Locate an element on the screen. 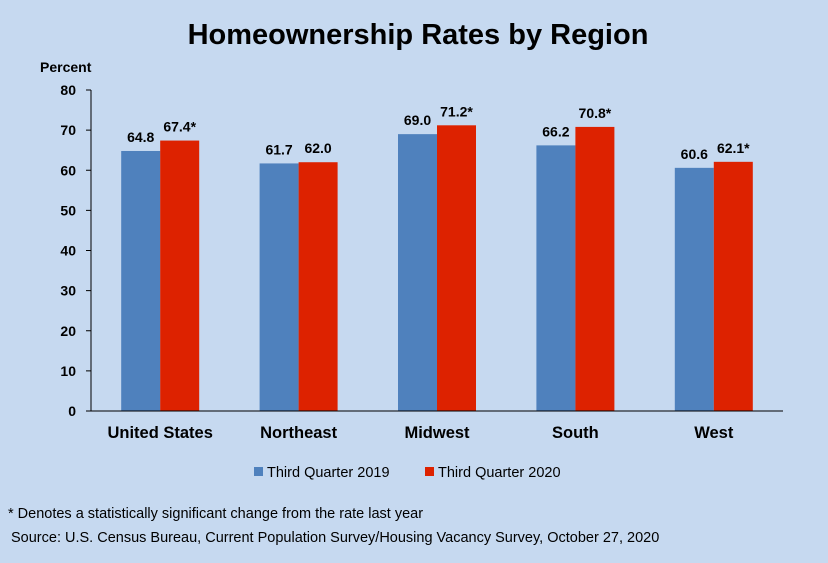 This screenshot has height=563, width=828. x-category-label: Northeast is located at coordinates (299, 433).